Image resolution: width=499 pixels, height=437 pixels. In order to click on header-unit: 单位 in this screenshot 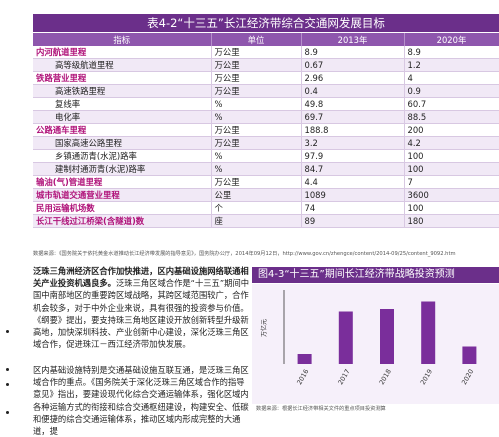, I will do `click(256, 39)`.